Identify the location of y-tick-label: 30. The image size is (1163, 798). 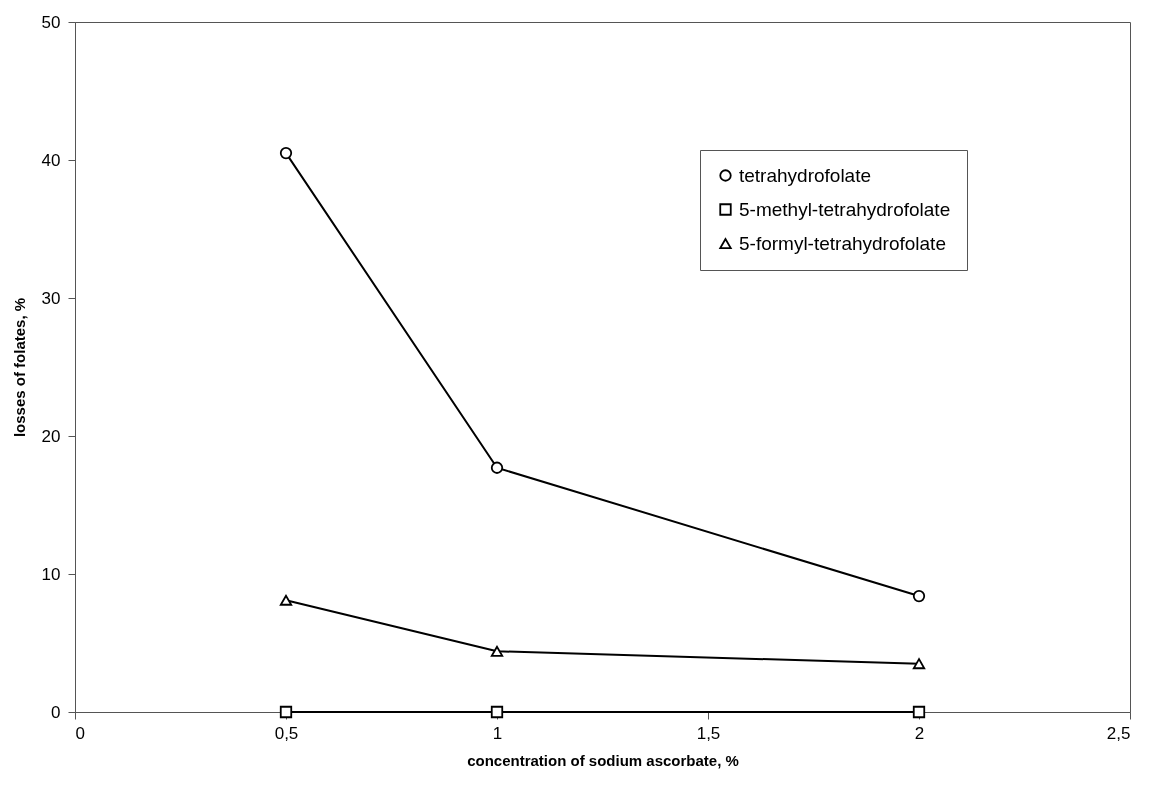
(51, 298).